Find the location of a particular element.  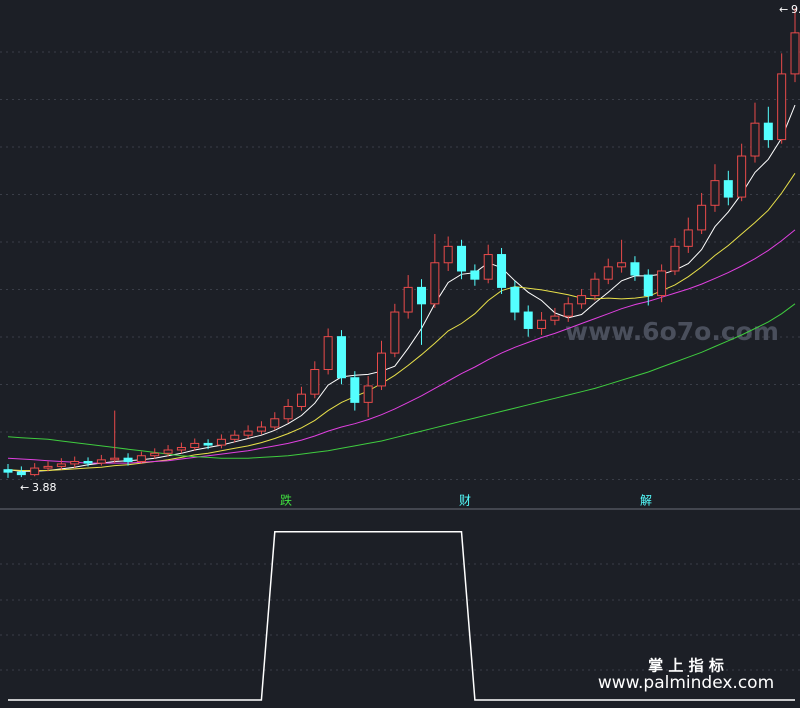

watermark: www.6o7o.com is located at coordinates (672, 331).